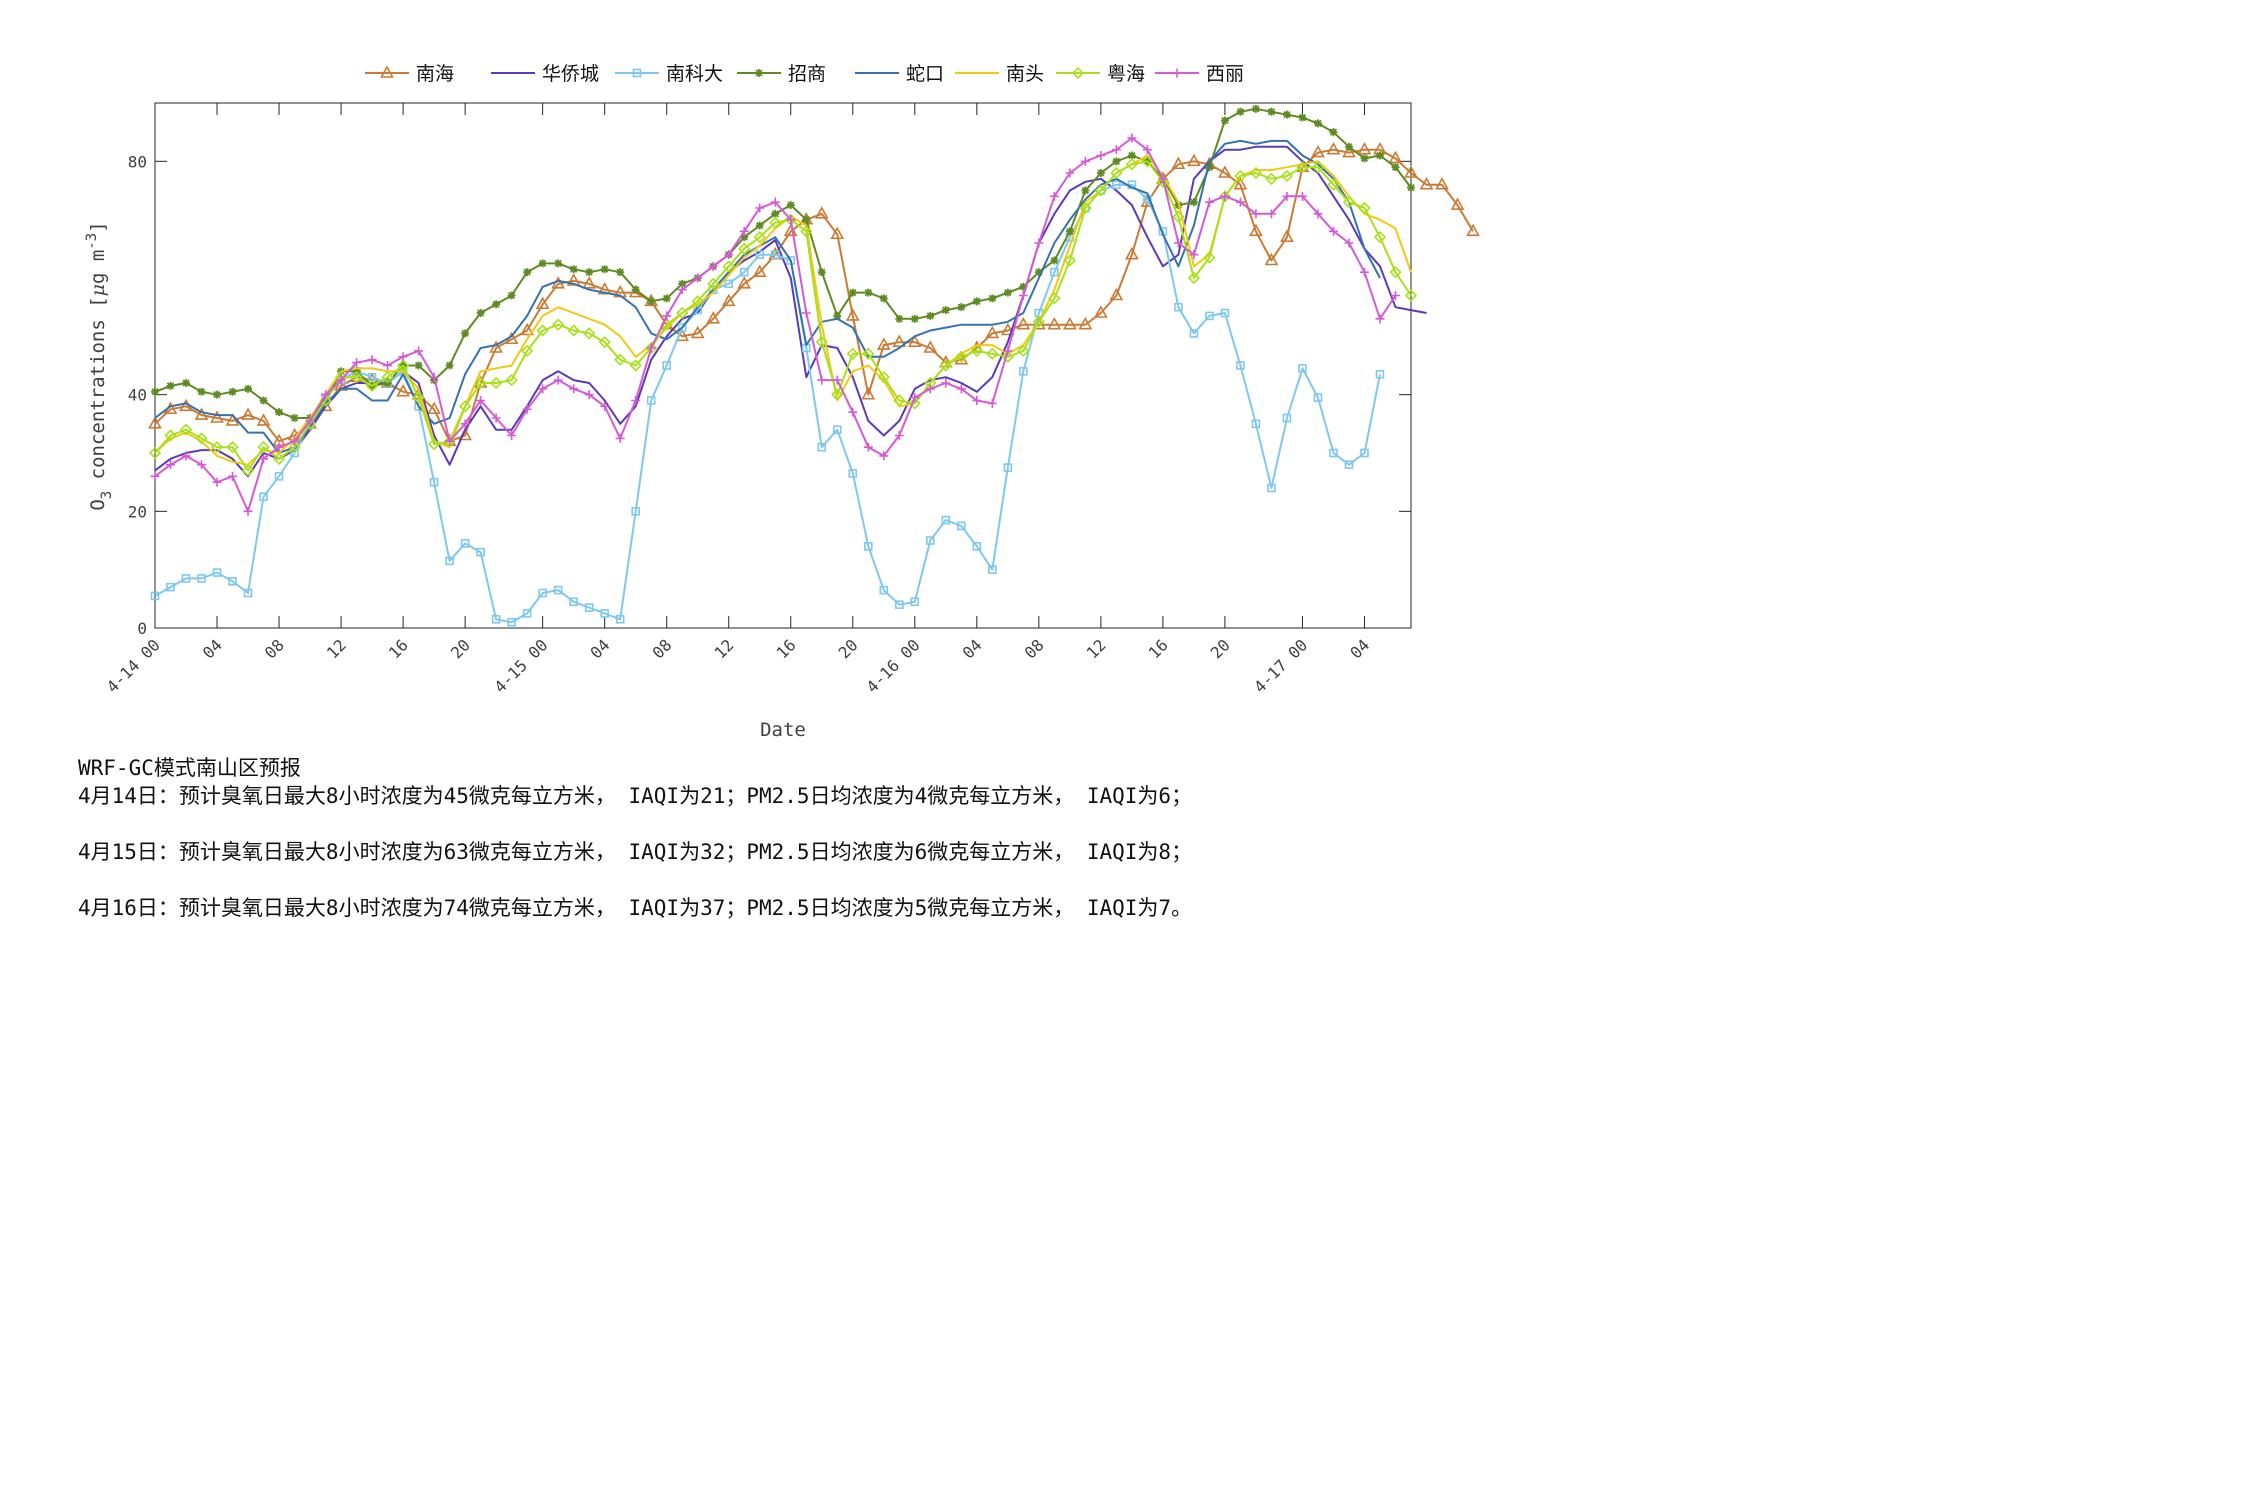 Image resolution: width=2250 pixels, height=1500 pixels. I want to click on legend-item: 华侨城, so click(545, 74).